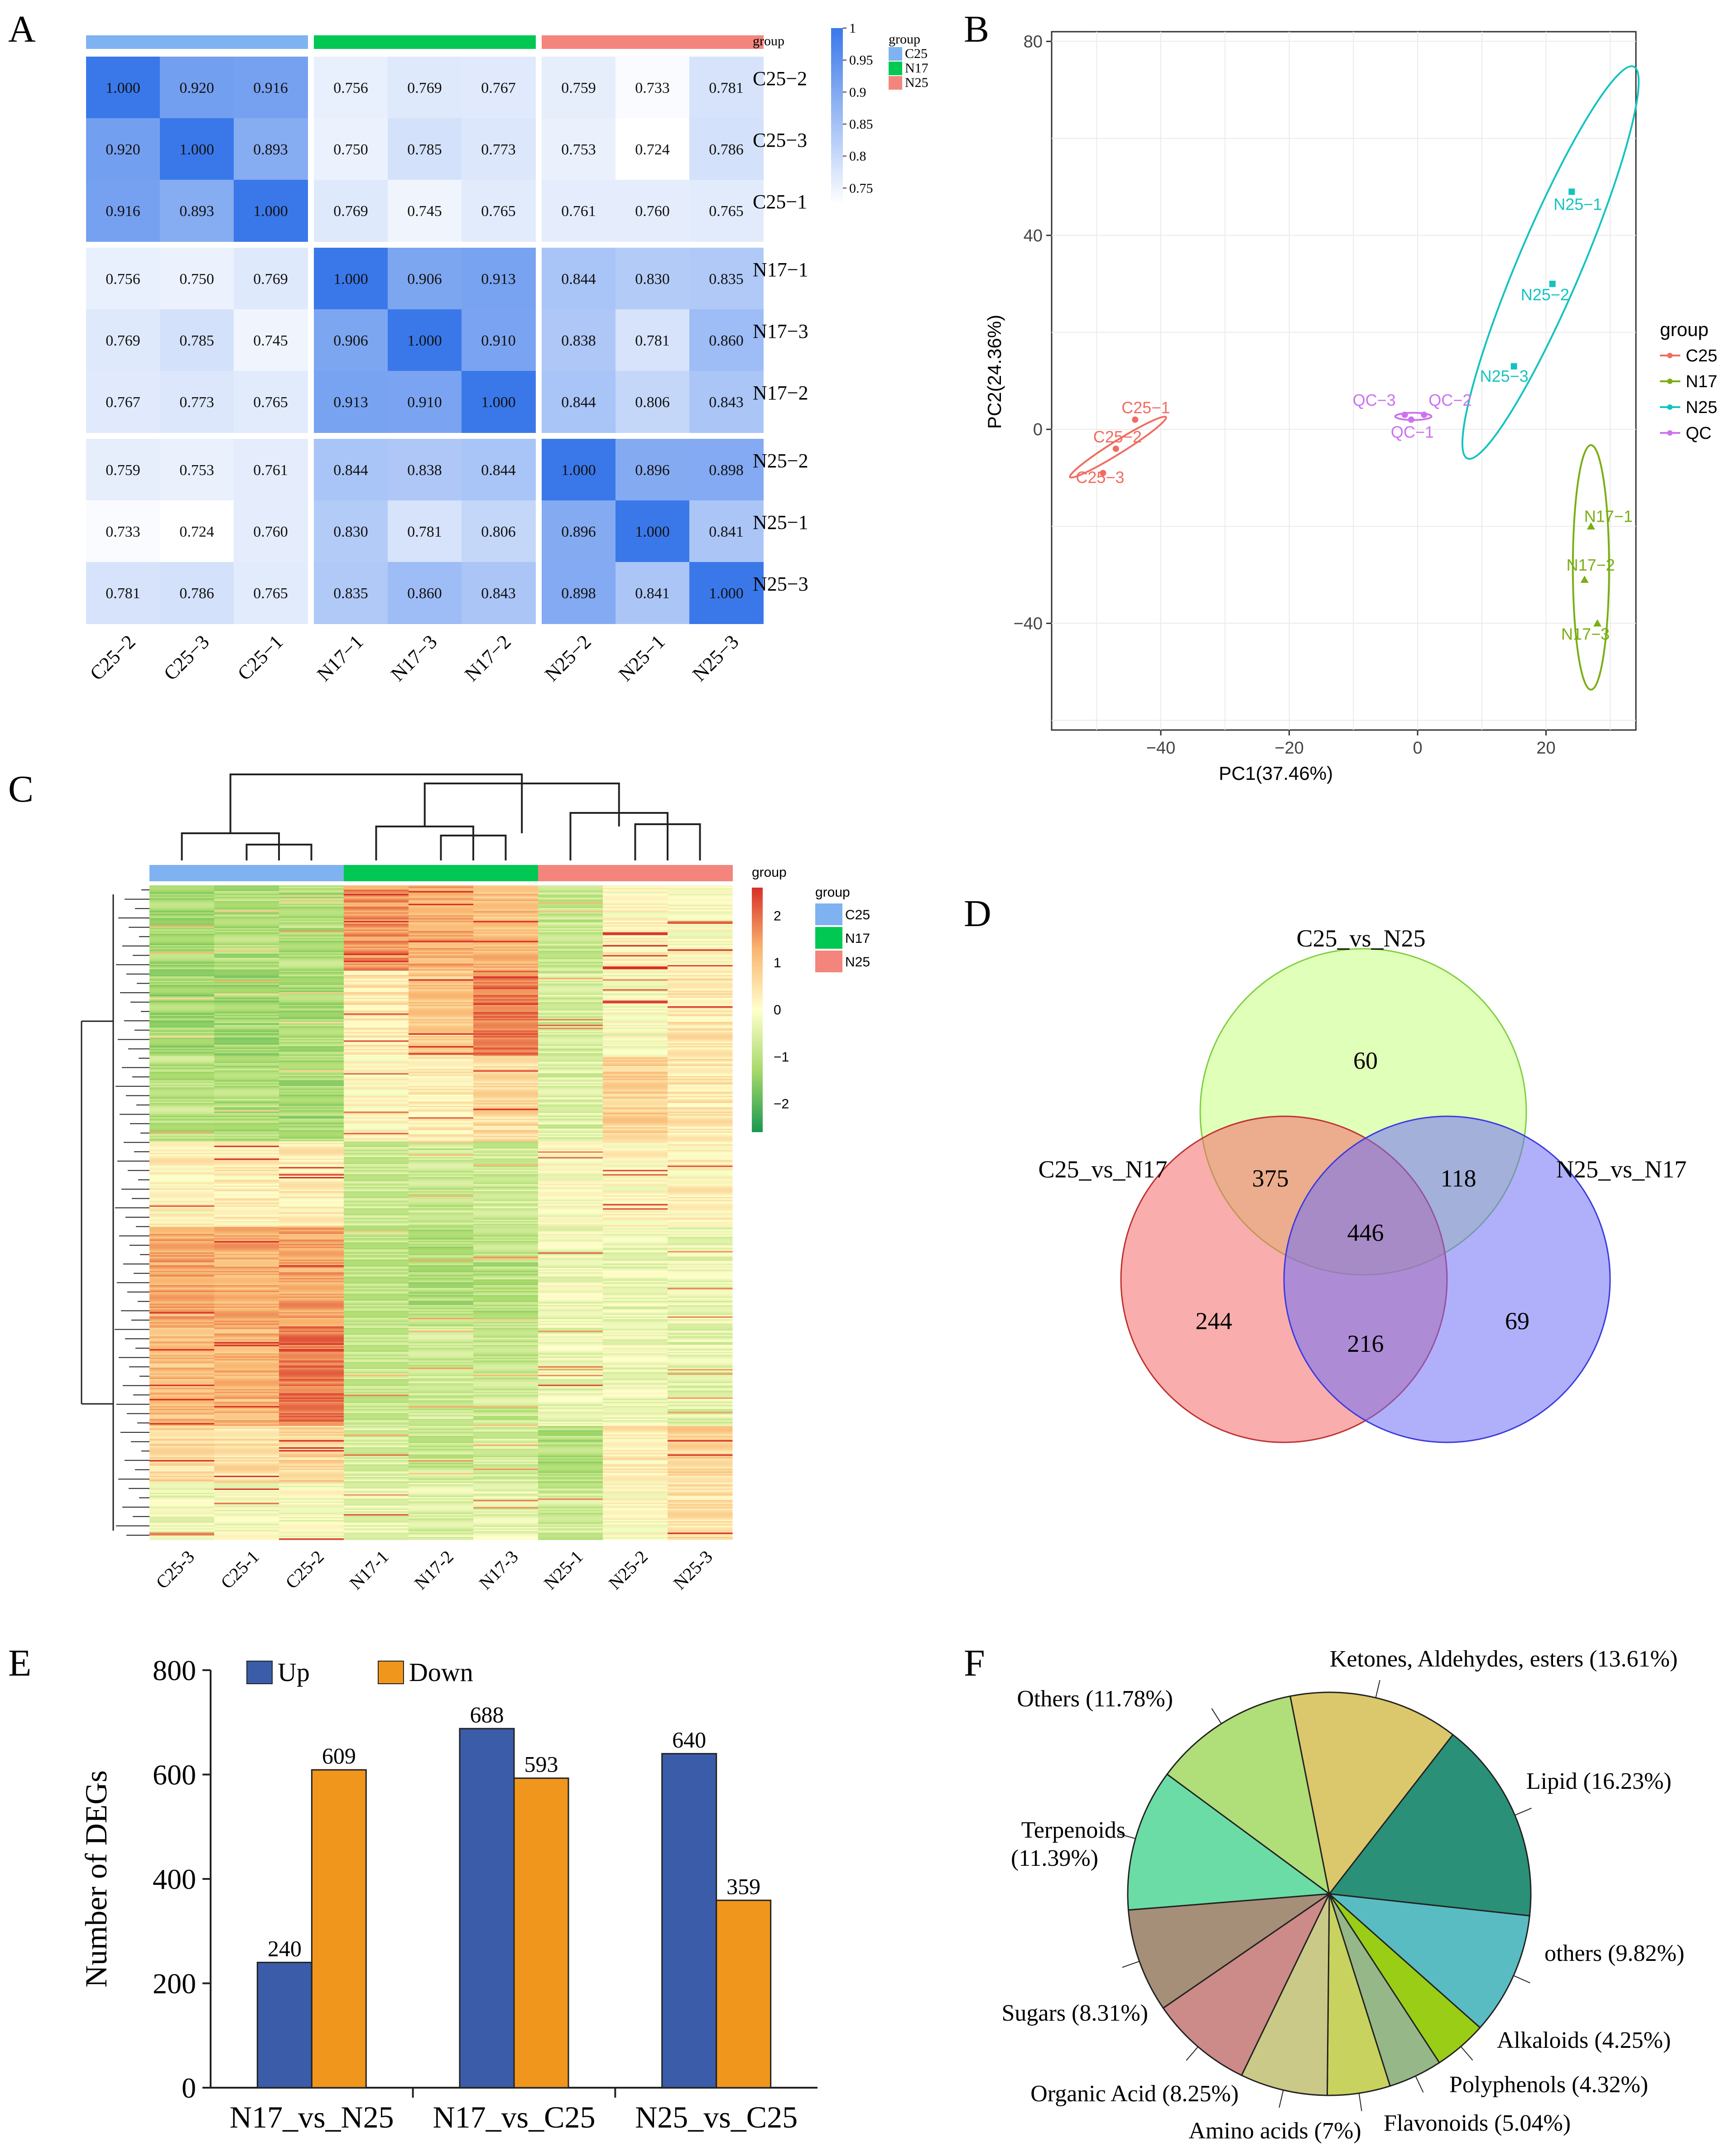 The height and width of the screenshot is (2152, 1736). Describe the element at coordinates (1135, 419) in the screenshot. I see `point-C25−1` at that location.